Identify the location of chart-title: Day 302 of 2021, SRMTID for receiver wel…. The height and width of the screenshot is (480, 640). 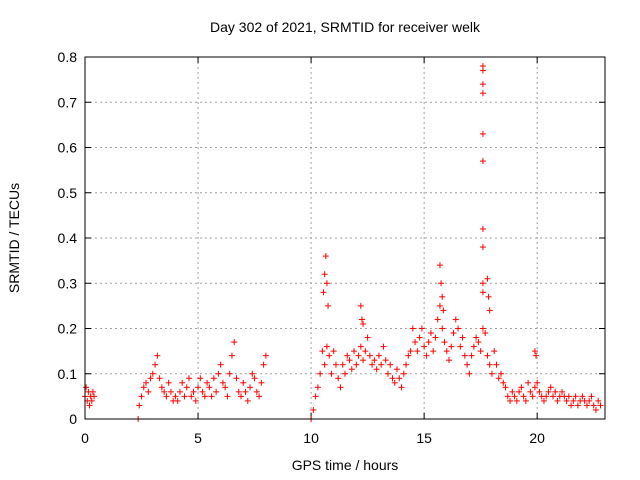
(345, 27).